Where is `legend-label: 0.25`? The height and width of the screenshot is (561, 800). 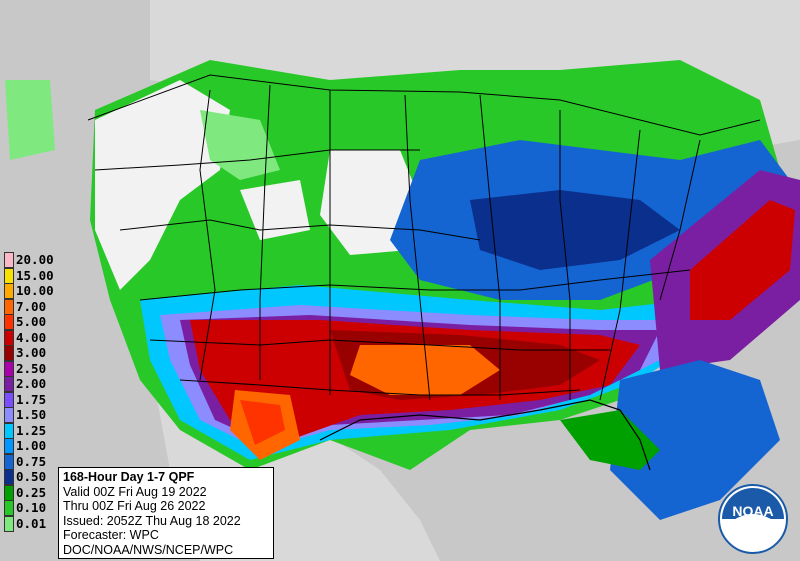
legend-label: 0.25 is located at coordinates (31, 492).